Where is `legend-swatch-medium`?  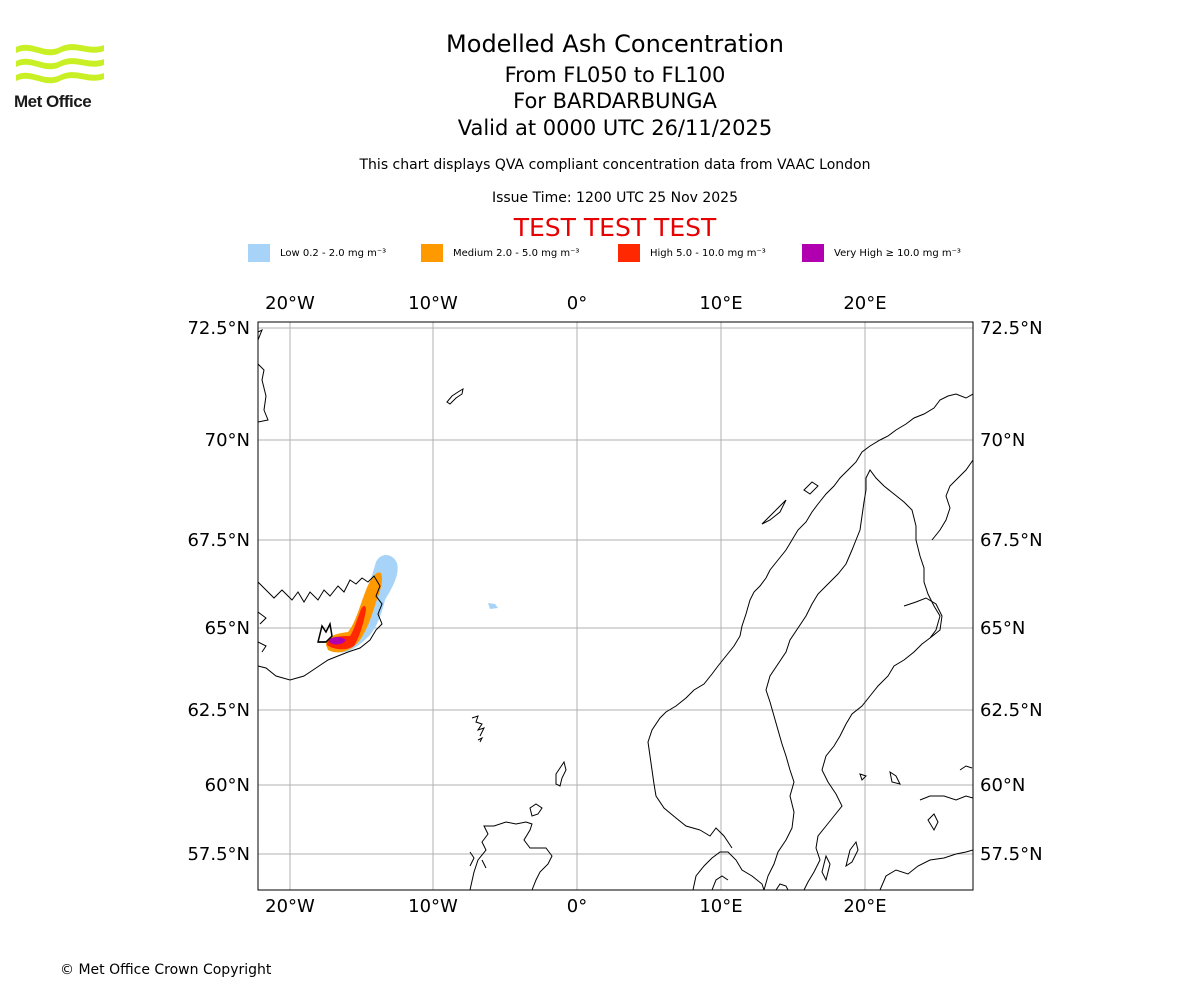 legend-swatch-medium is located at coordinates (432, 253).